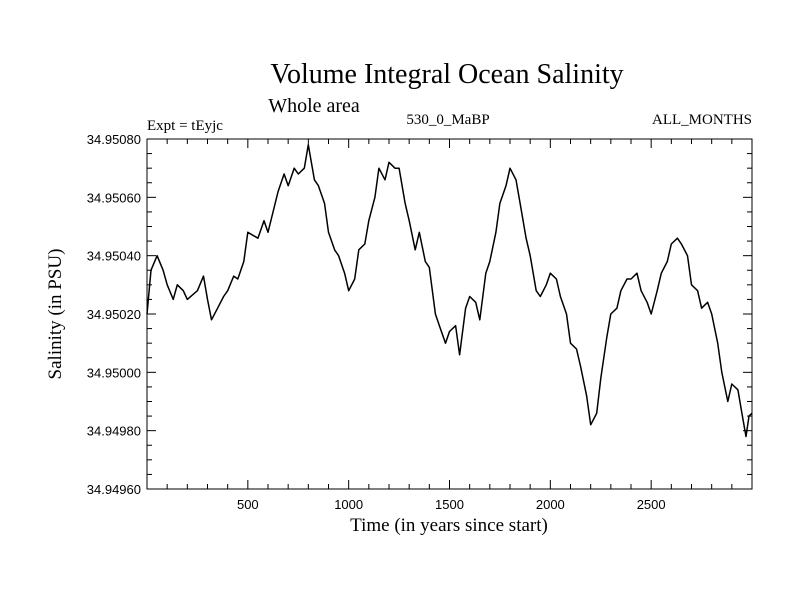 The image size is (800, 600). What do you see at coordinates (114, 314) in the screenshot?
I see `y-tick-label: 34.95020` at bounding box center [114, 314].